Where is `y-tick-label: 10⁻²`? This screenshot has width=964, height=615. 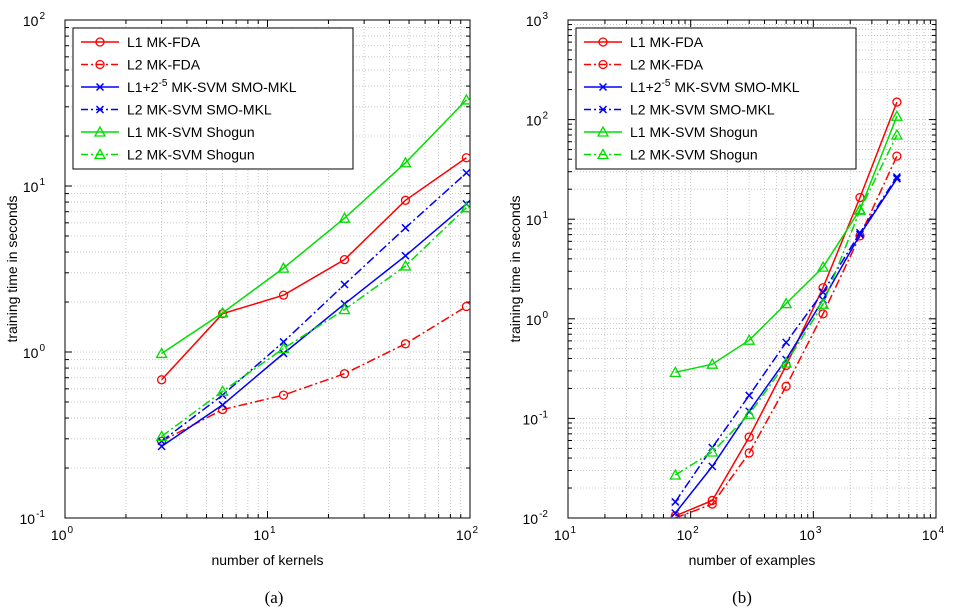
y-tick-label: 10⁻² is located at coordinates (536, 518).